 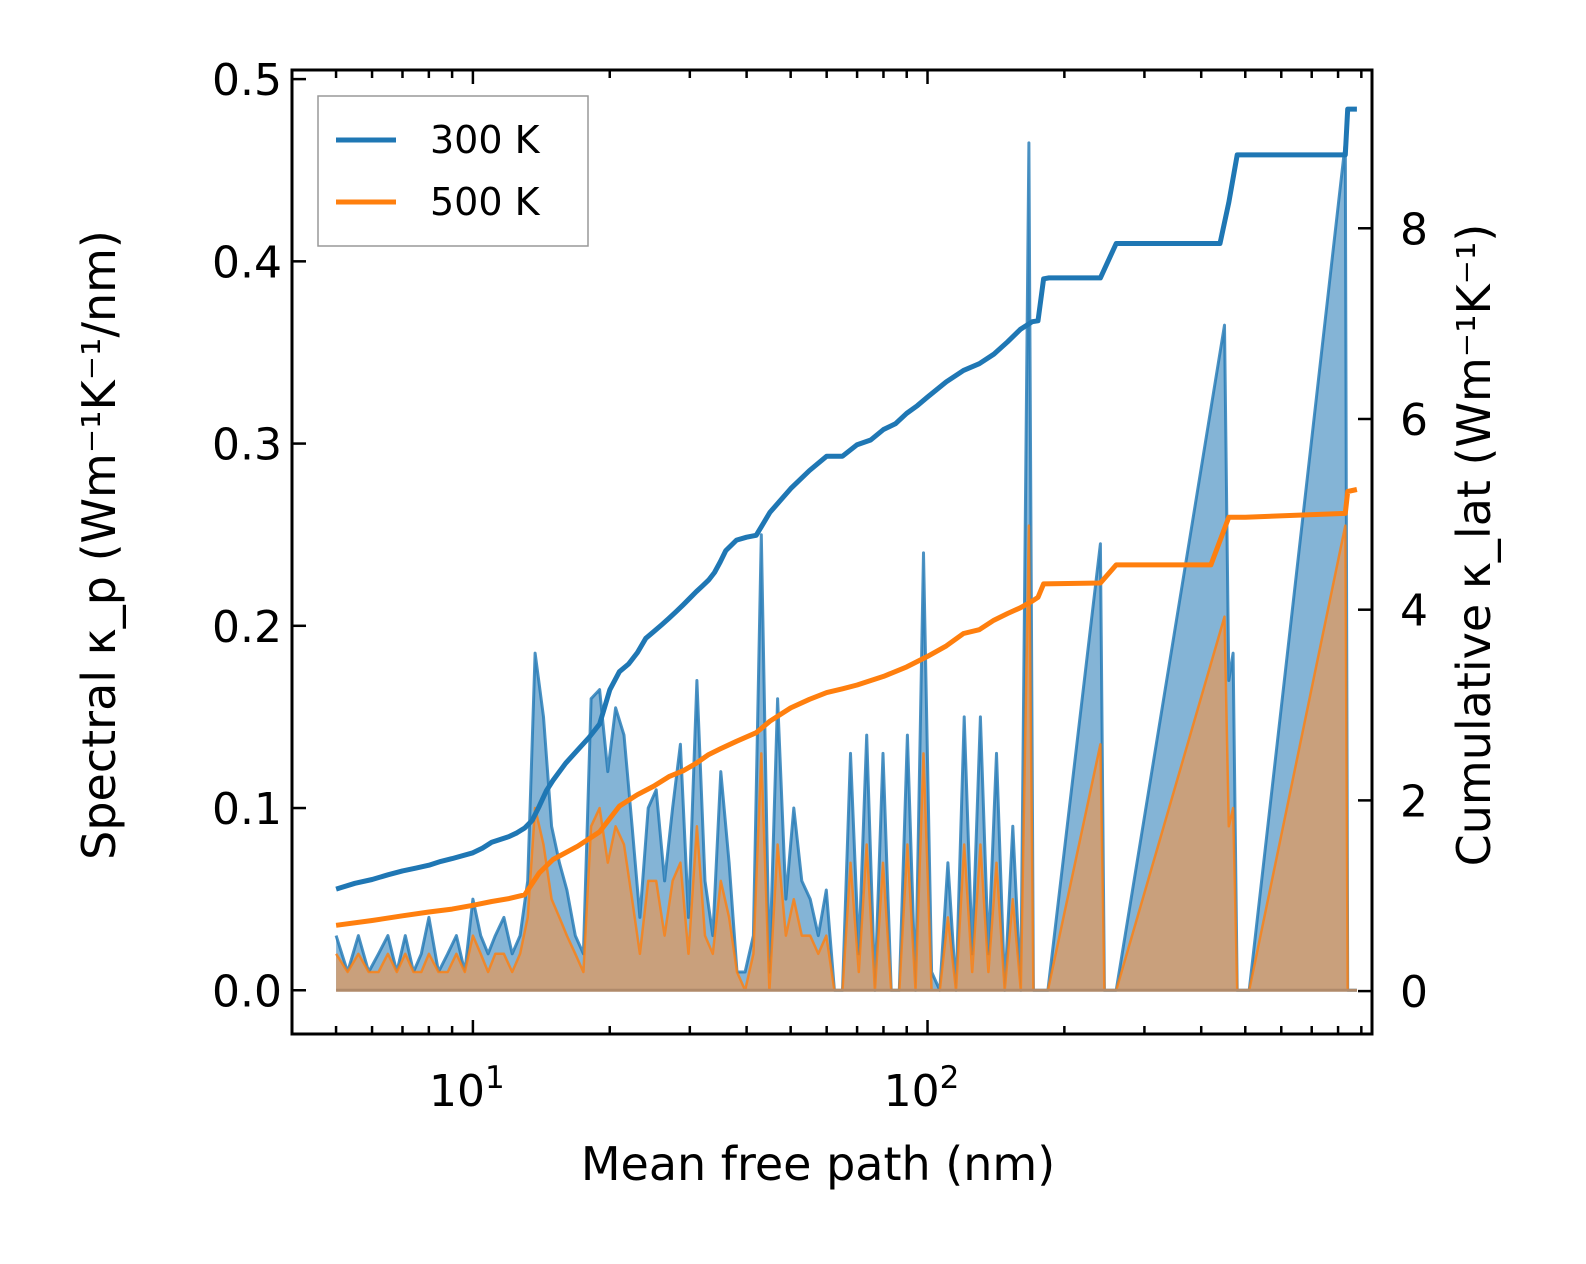 I want to click on legend-label-300K: 300 K, so click(x=485, y=140).